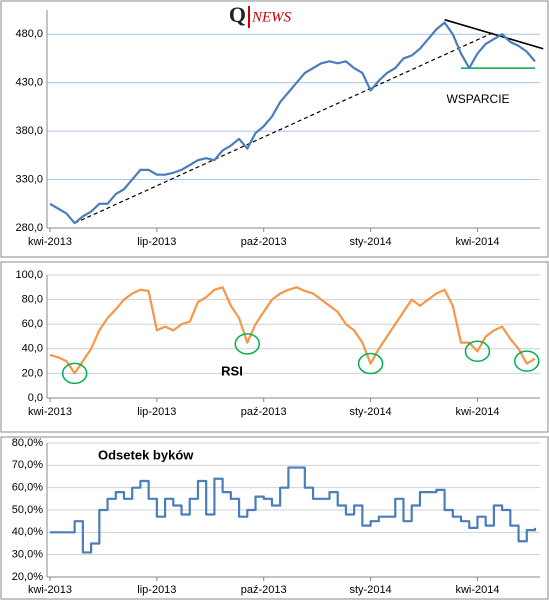 The height and width of the screenshot is (600, 549). I want to click on y-tick-label: 20,0, so click(32, 373).